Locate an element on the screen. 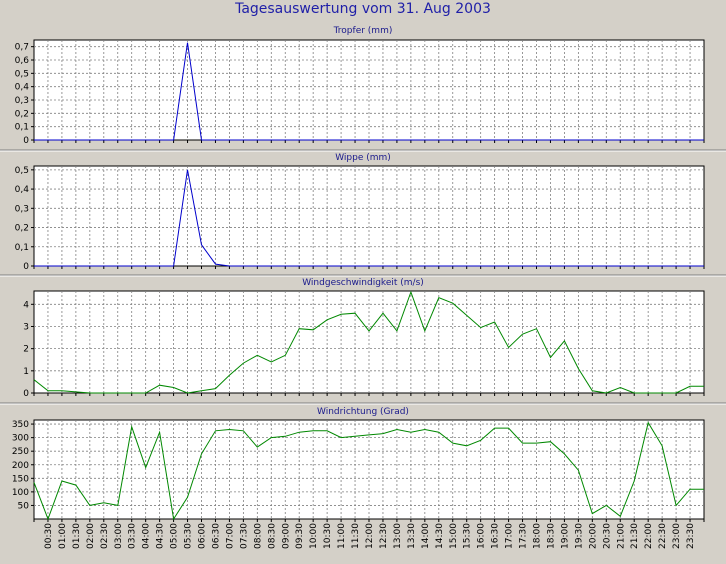 The width and height of the screenshot is (726, 564). x-tick-label: 05:00 is located at coordinates (175, 536).